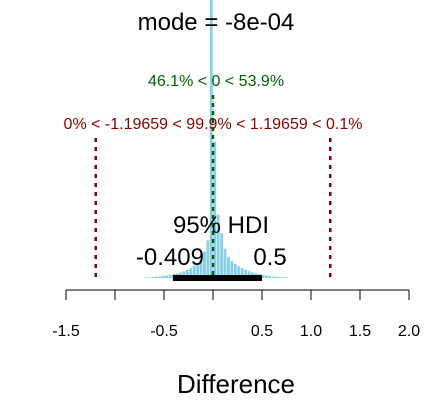 Image resolution: width=433 pixels, height=402 pixels. I want to click on comparison-annotation: 46.1% < 0 < 53.9%, so click(216, 81).